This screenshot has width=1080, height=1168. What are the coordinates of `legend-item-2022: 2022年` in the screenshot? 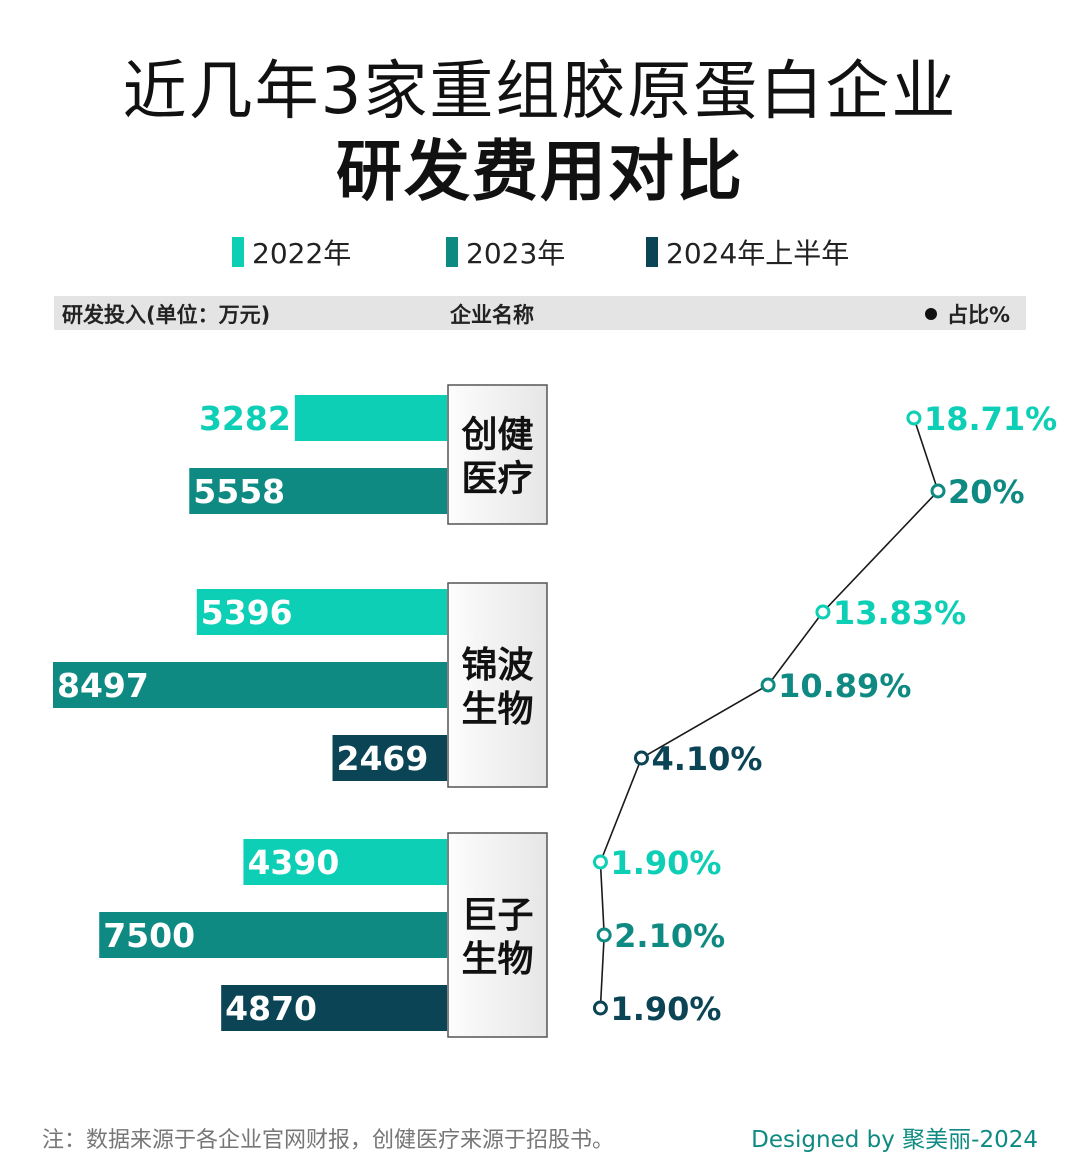 It's located at (291, 252).